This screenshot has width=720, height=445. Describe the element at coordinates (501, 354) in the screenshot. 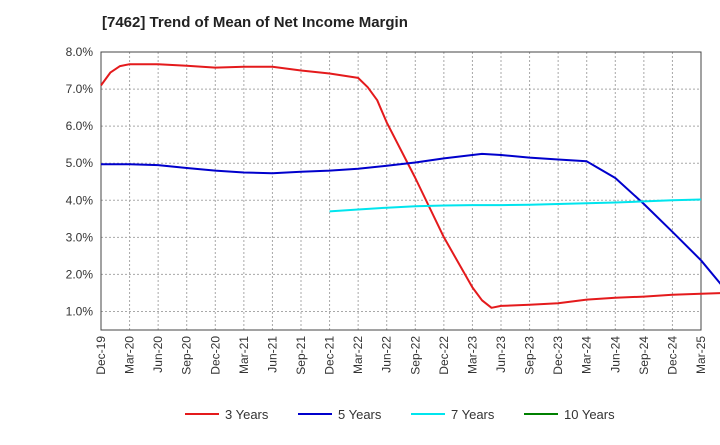

I see `x-tick-label: Jun-23` at that location.